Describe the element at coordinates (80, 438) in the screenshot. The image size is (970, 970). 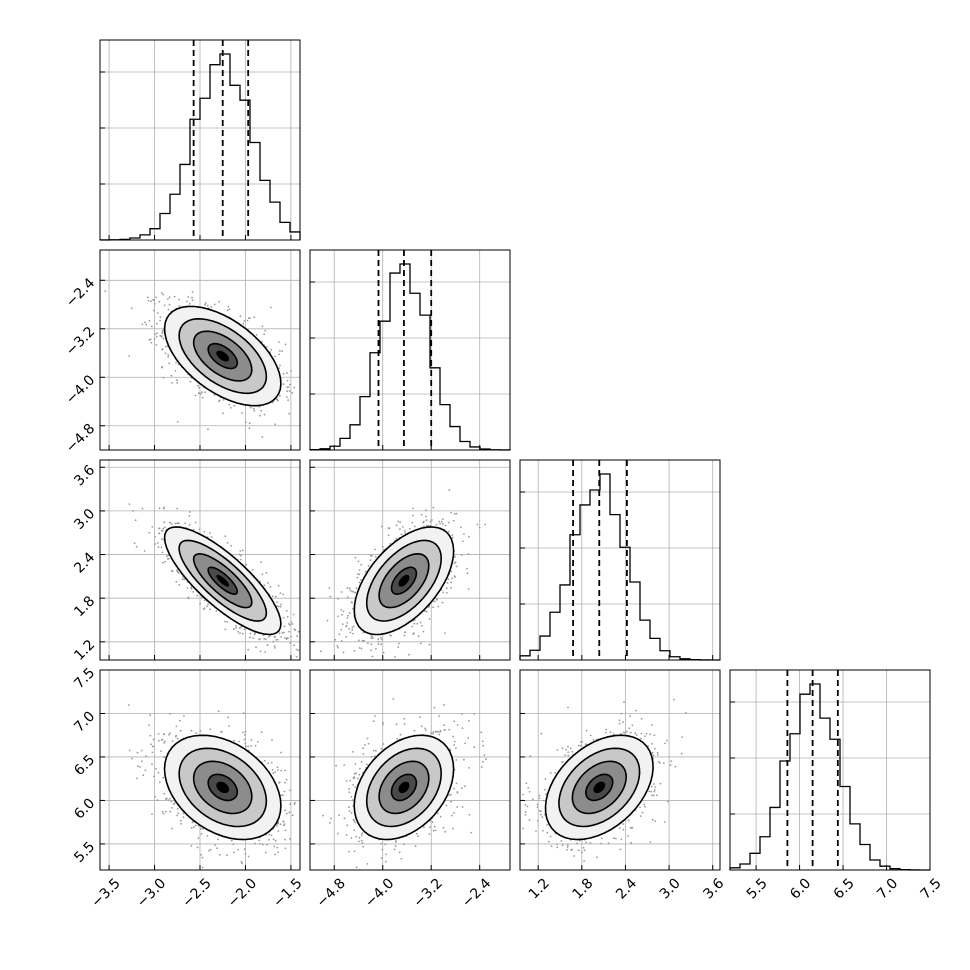
I see `y-tick-label: −4.8` at that location.